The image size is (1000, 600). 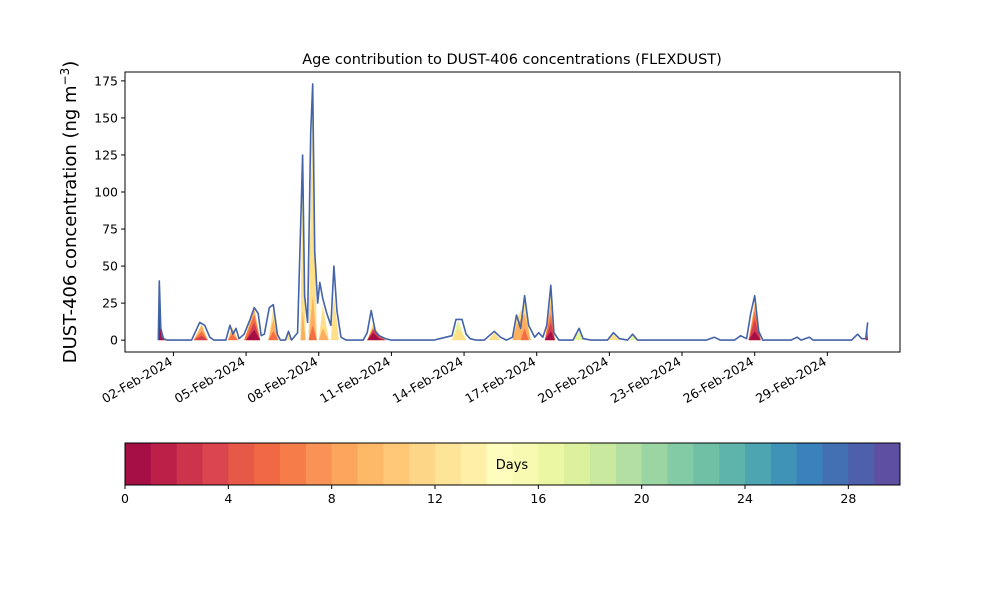 What do you see at coordinates (106, 117) in the screenshot?
I see `y-tick-label: 150` at bounding box center [106, 117].